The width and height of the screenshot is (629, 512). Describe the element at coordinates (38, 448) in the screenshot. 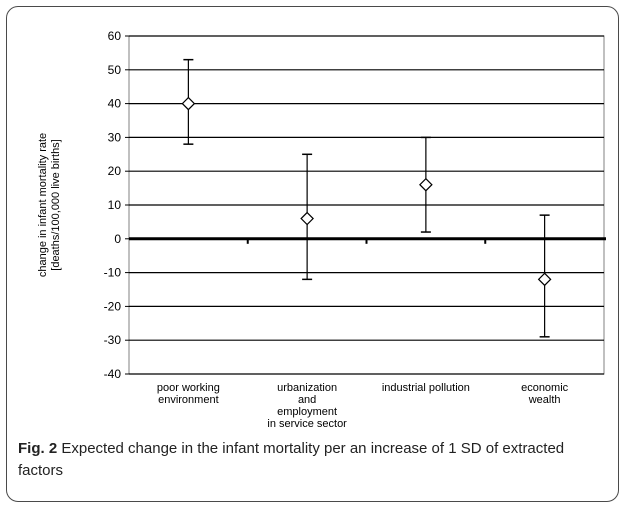

I see `caption-label: Fig. 2` at that location.